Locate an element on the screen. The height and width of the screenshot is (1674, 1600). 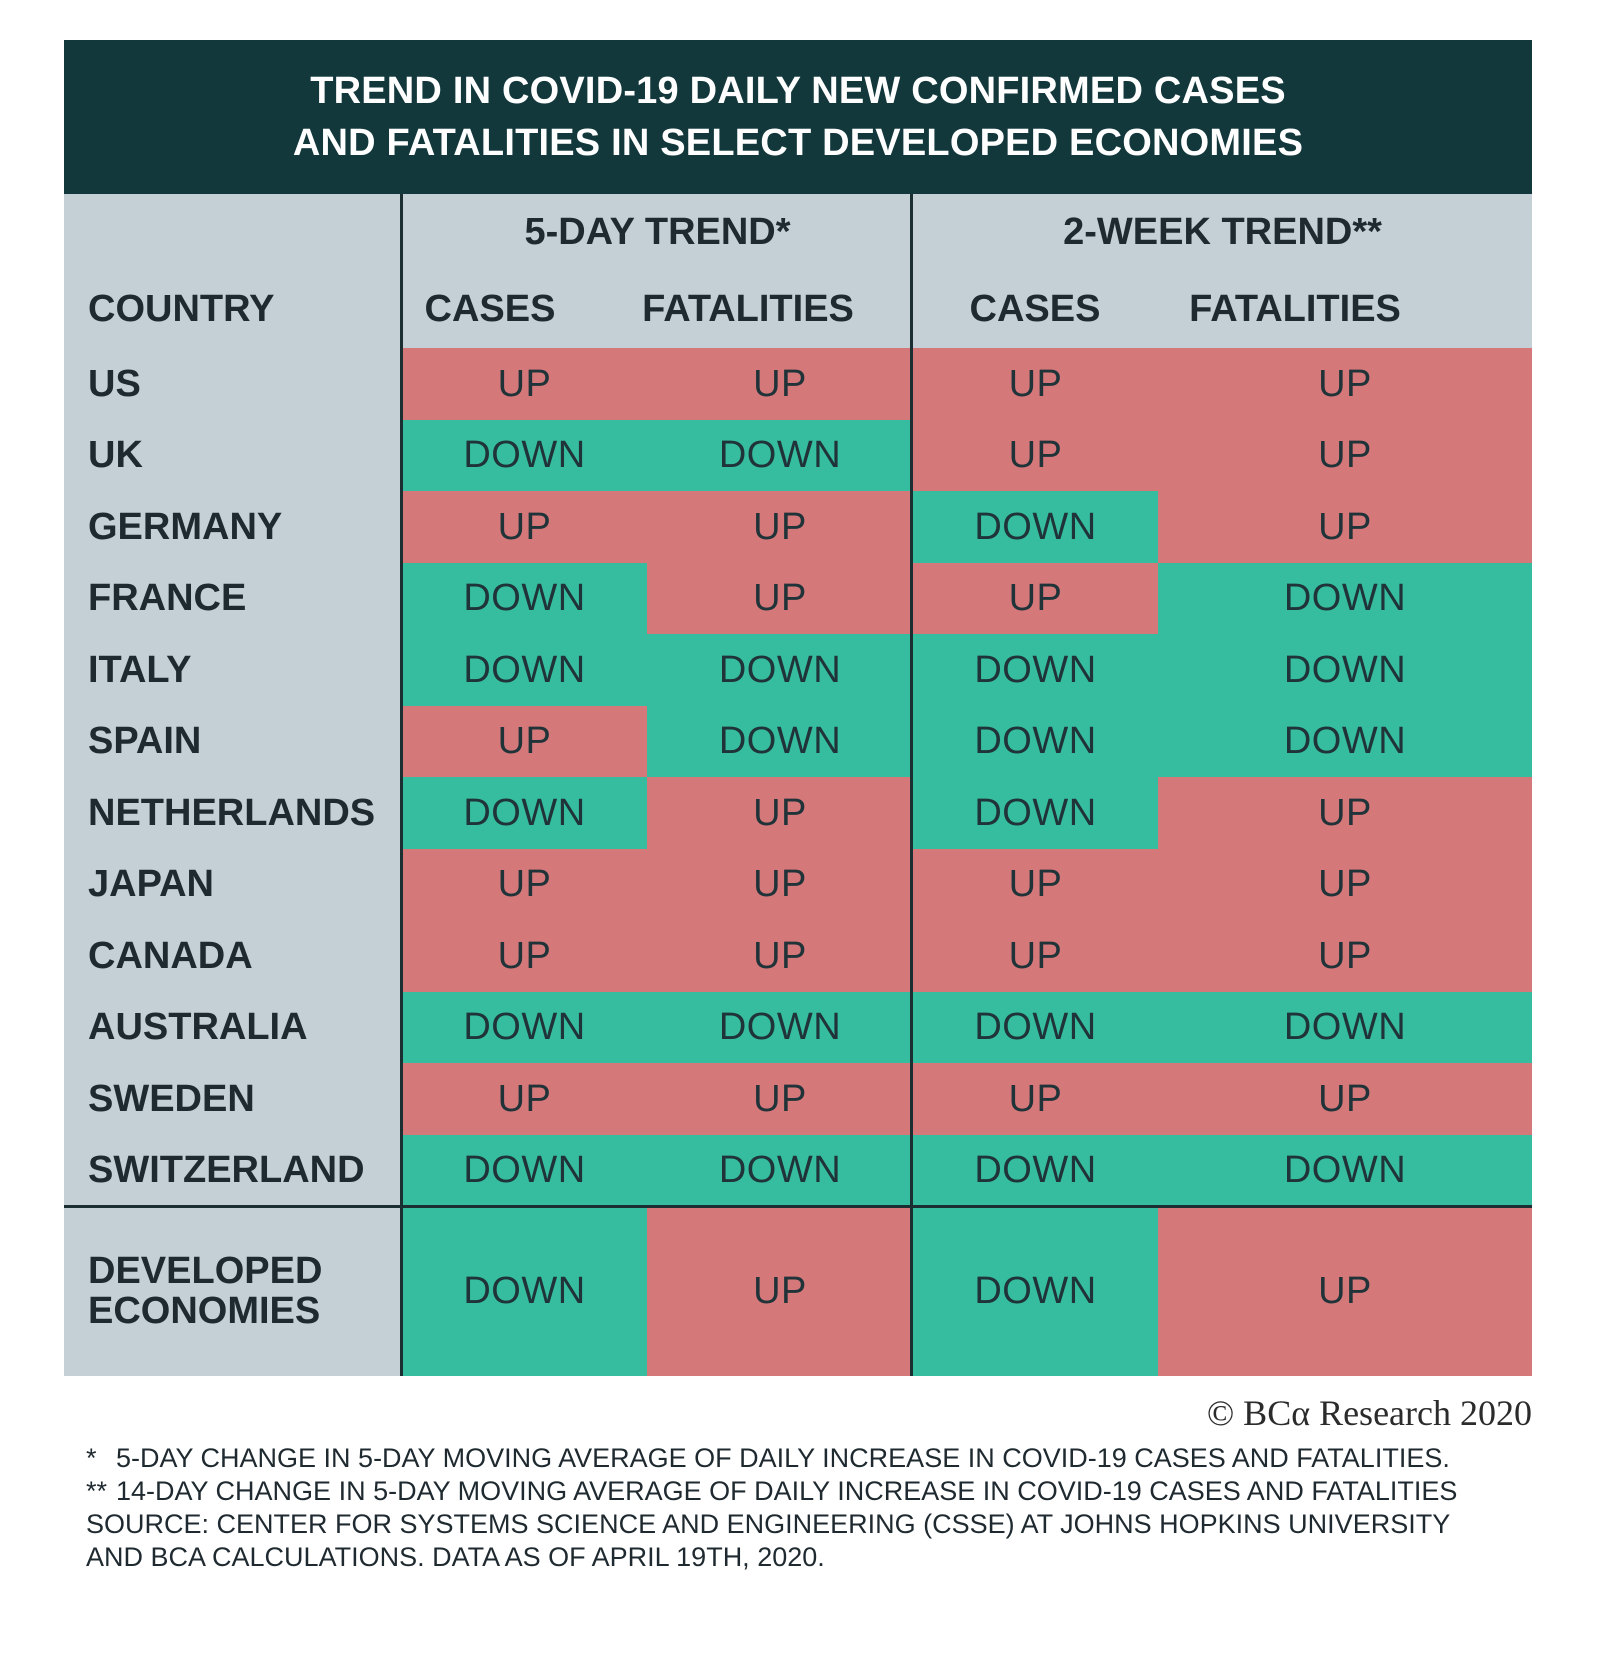
group-header-2week: 2-WEEK TREND** is located at coordinates (1222, 231).